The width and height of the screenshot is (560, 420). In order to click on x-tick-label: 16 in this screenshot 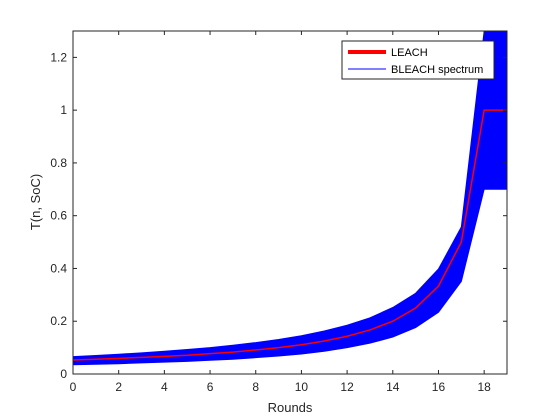, I will do `click(439, 387)`.